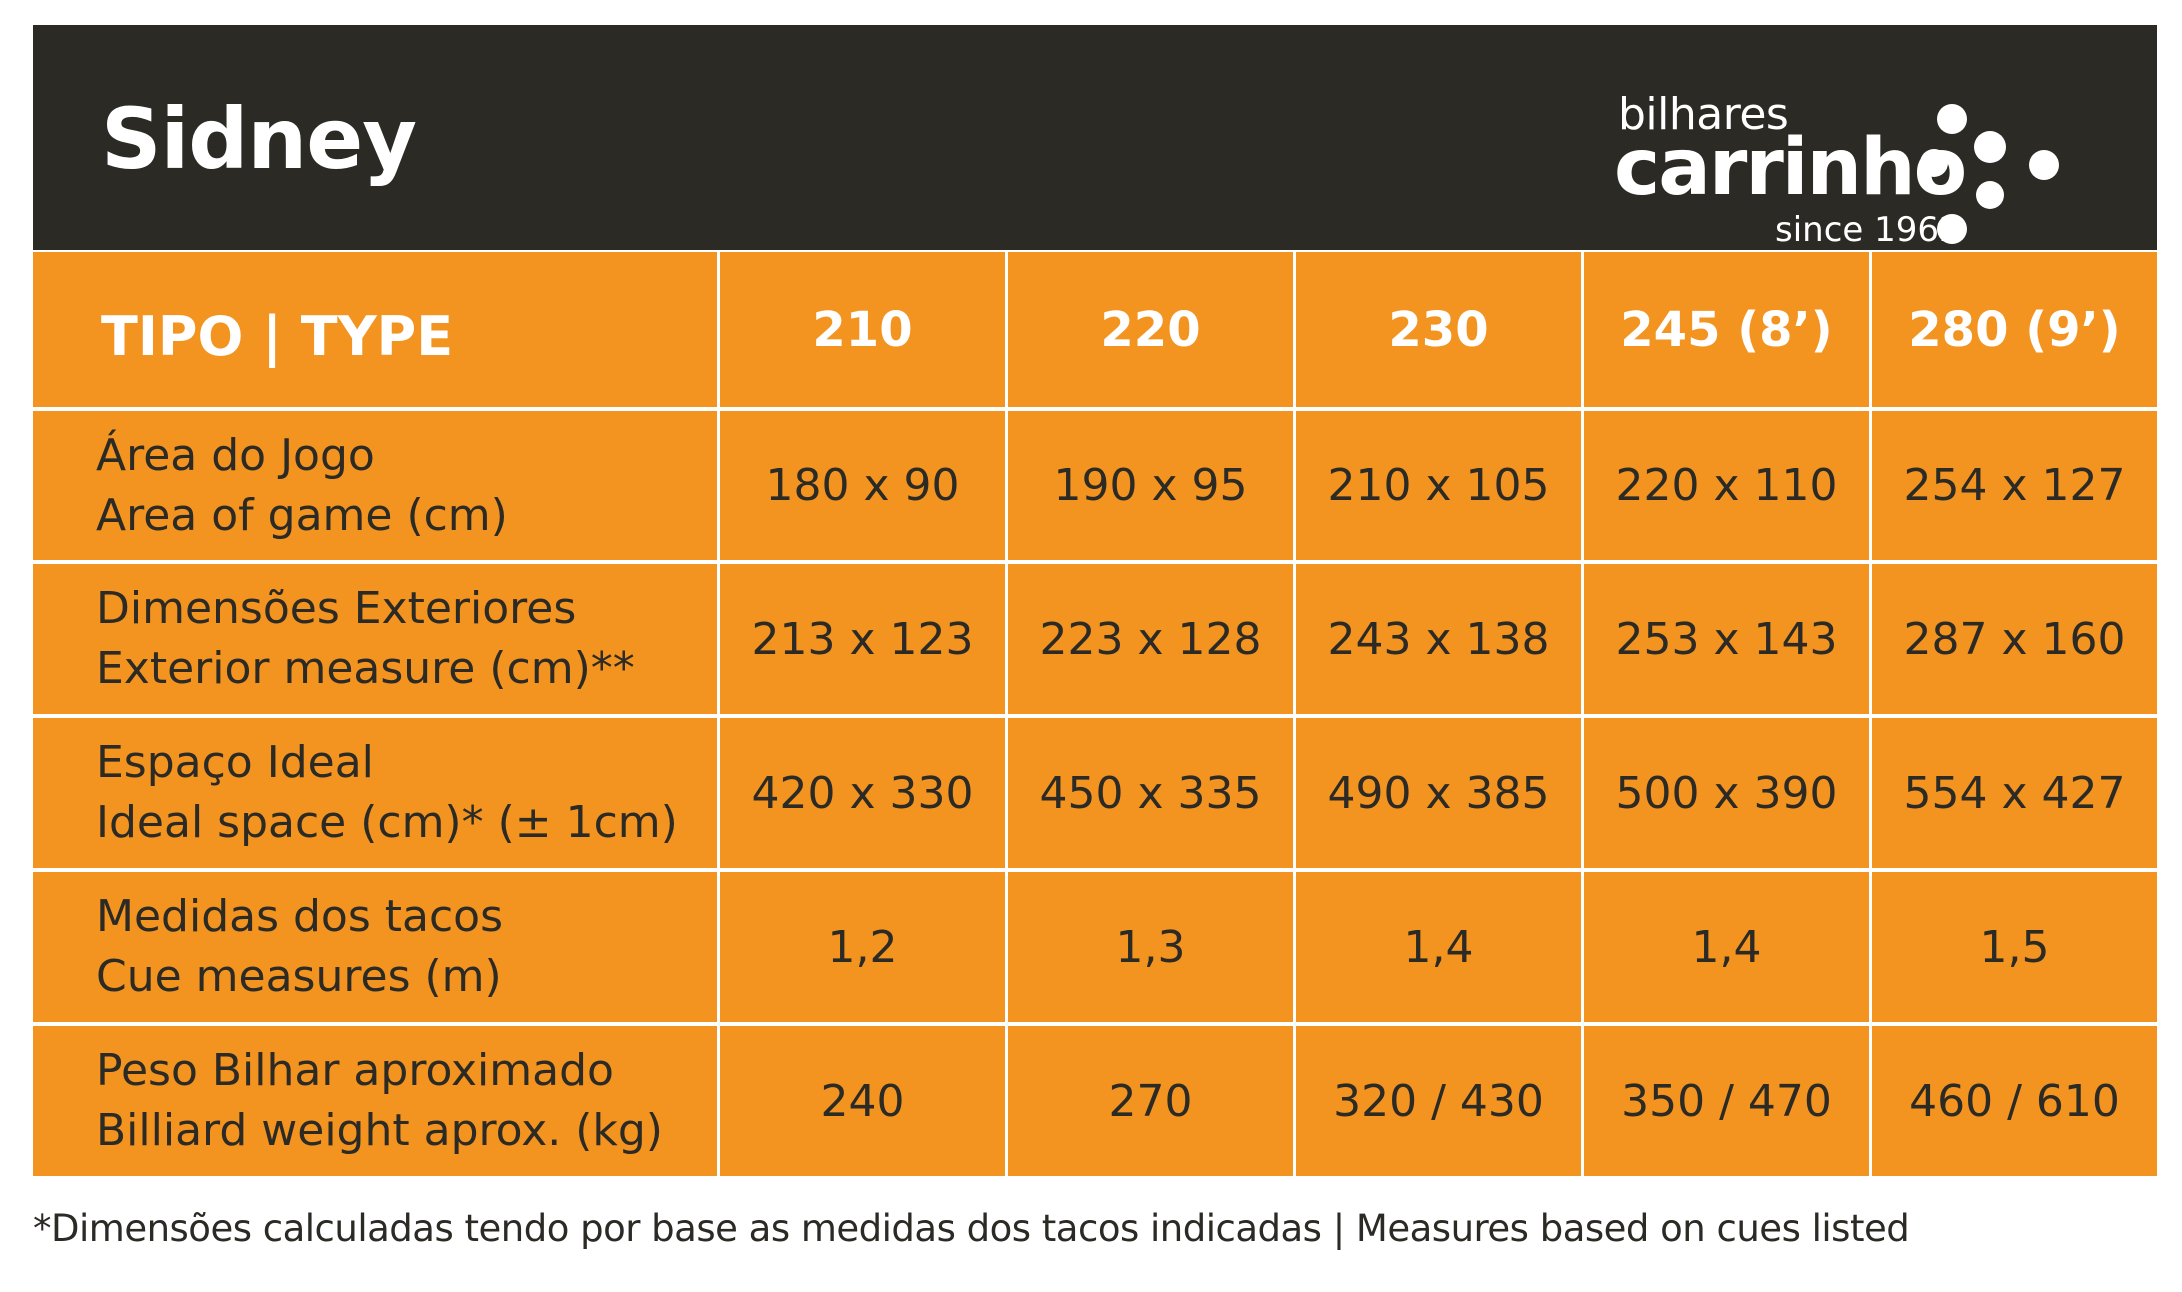 The image size is (2182, 1292). What do you see at coordinates (1438, 1101) in the screenshot?
I see `table-cell: 320 / 430` at bounding box center [1438, 1101].